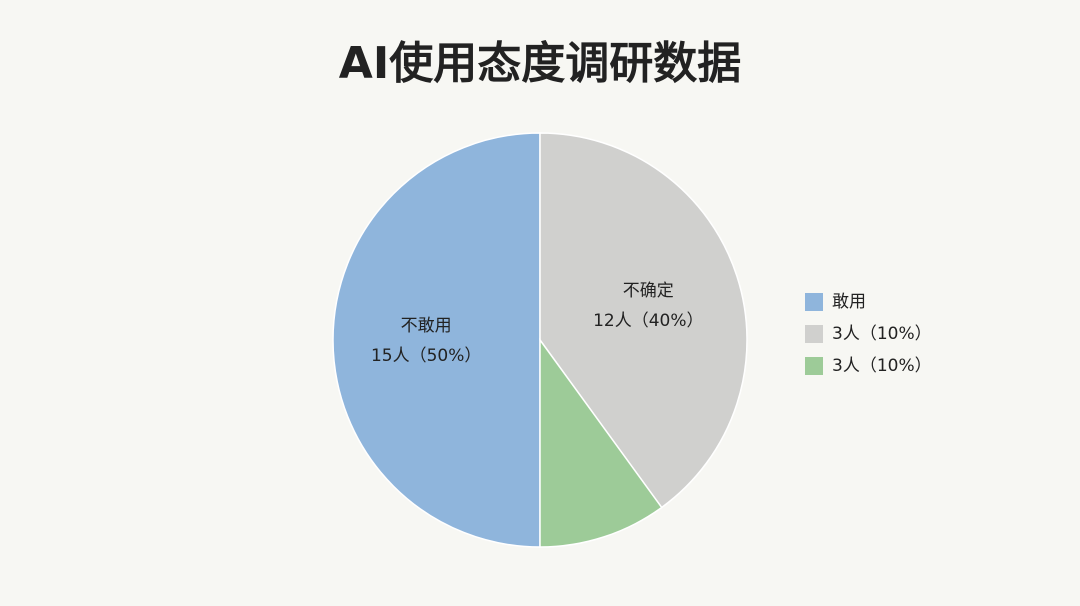 The image size is (1080, 606). What do you see at coordinates (849, 302) in the screenshot?
I see `legend-label: 敢用` at bounding box center [849, 302].